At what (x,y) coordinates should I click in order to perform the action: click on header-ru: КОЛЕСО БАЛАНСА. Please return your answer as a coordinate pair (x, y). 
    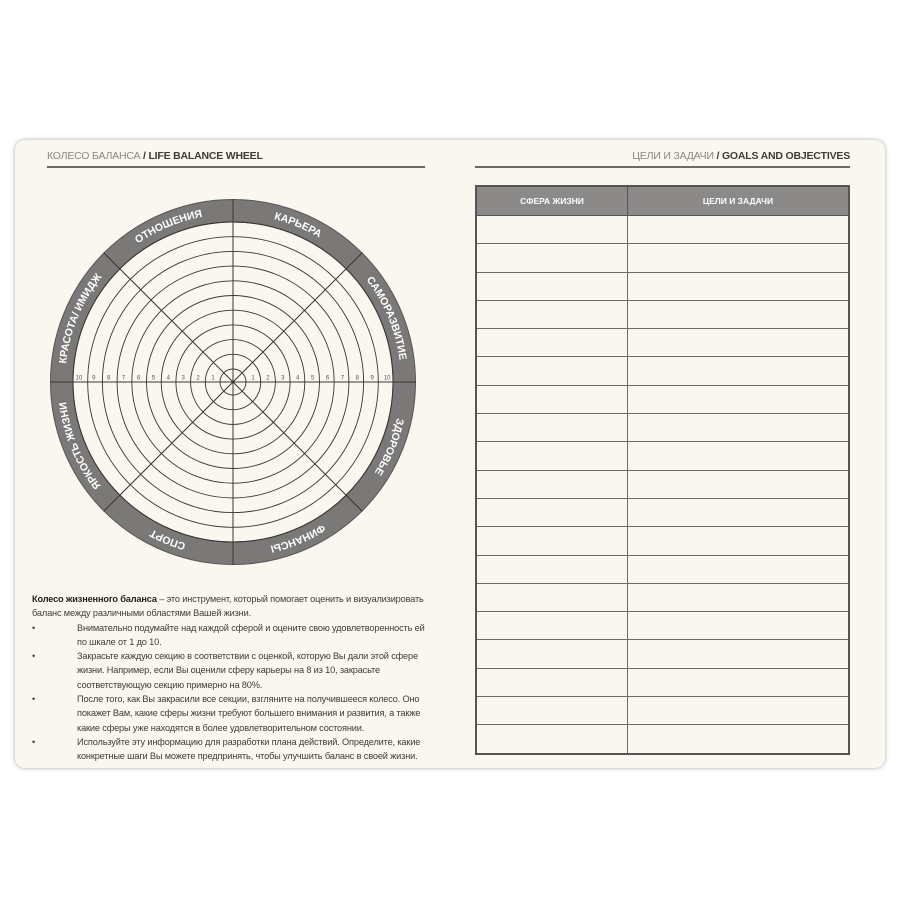
    Looking at the image, I should click on (94, 156).